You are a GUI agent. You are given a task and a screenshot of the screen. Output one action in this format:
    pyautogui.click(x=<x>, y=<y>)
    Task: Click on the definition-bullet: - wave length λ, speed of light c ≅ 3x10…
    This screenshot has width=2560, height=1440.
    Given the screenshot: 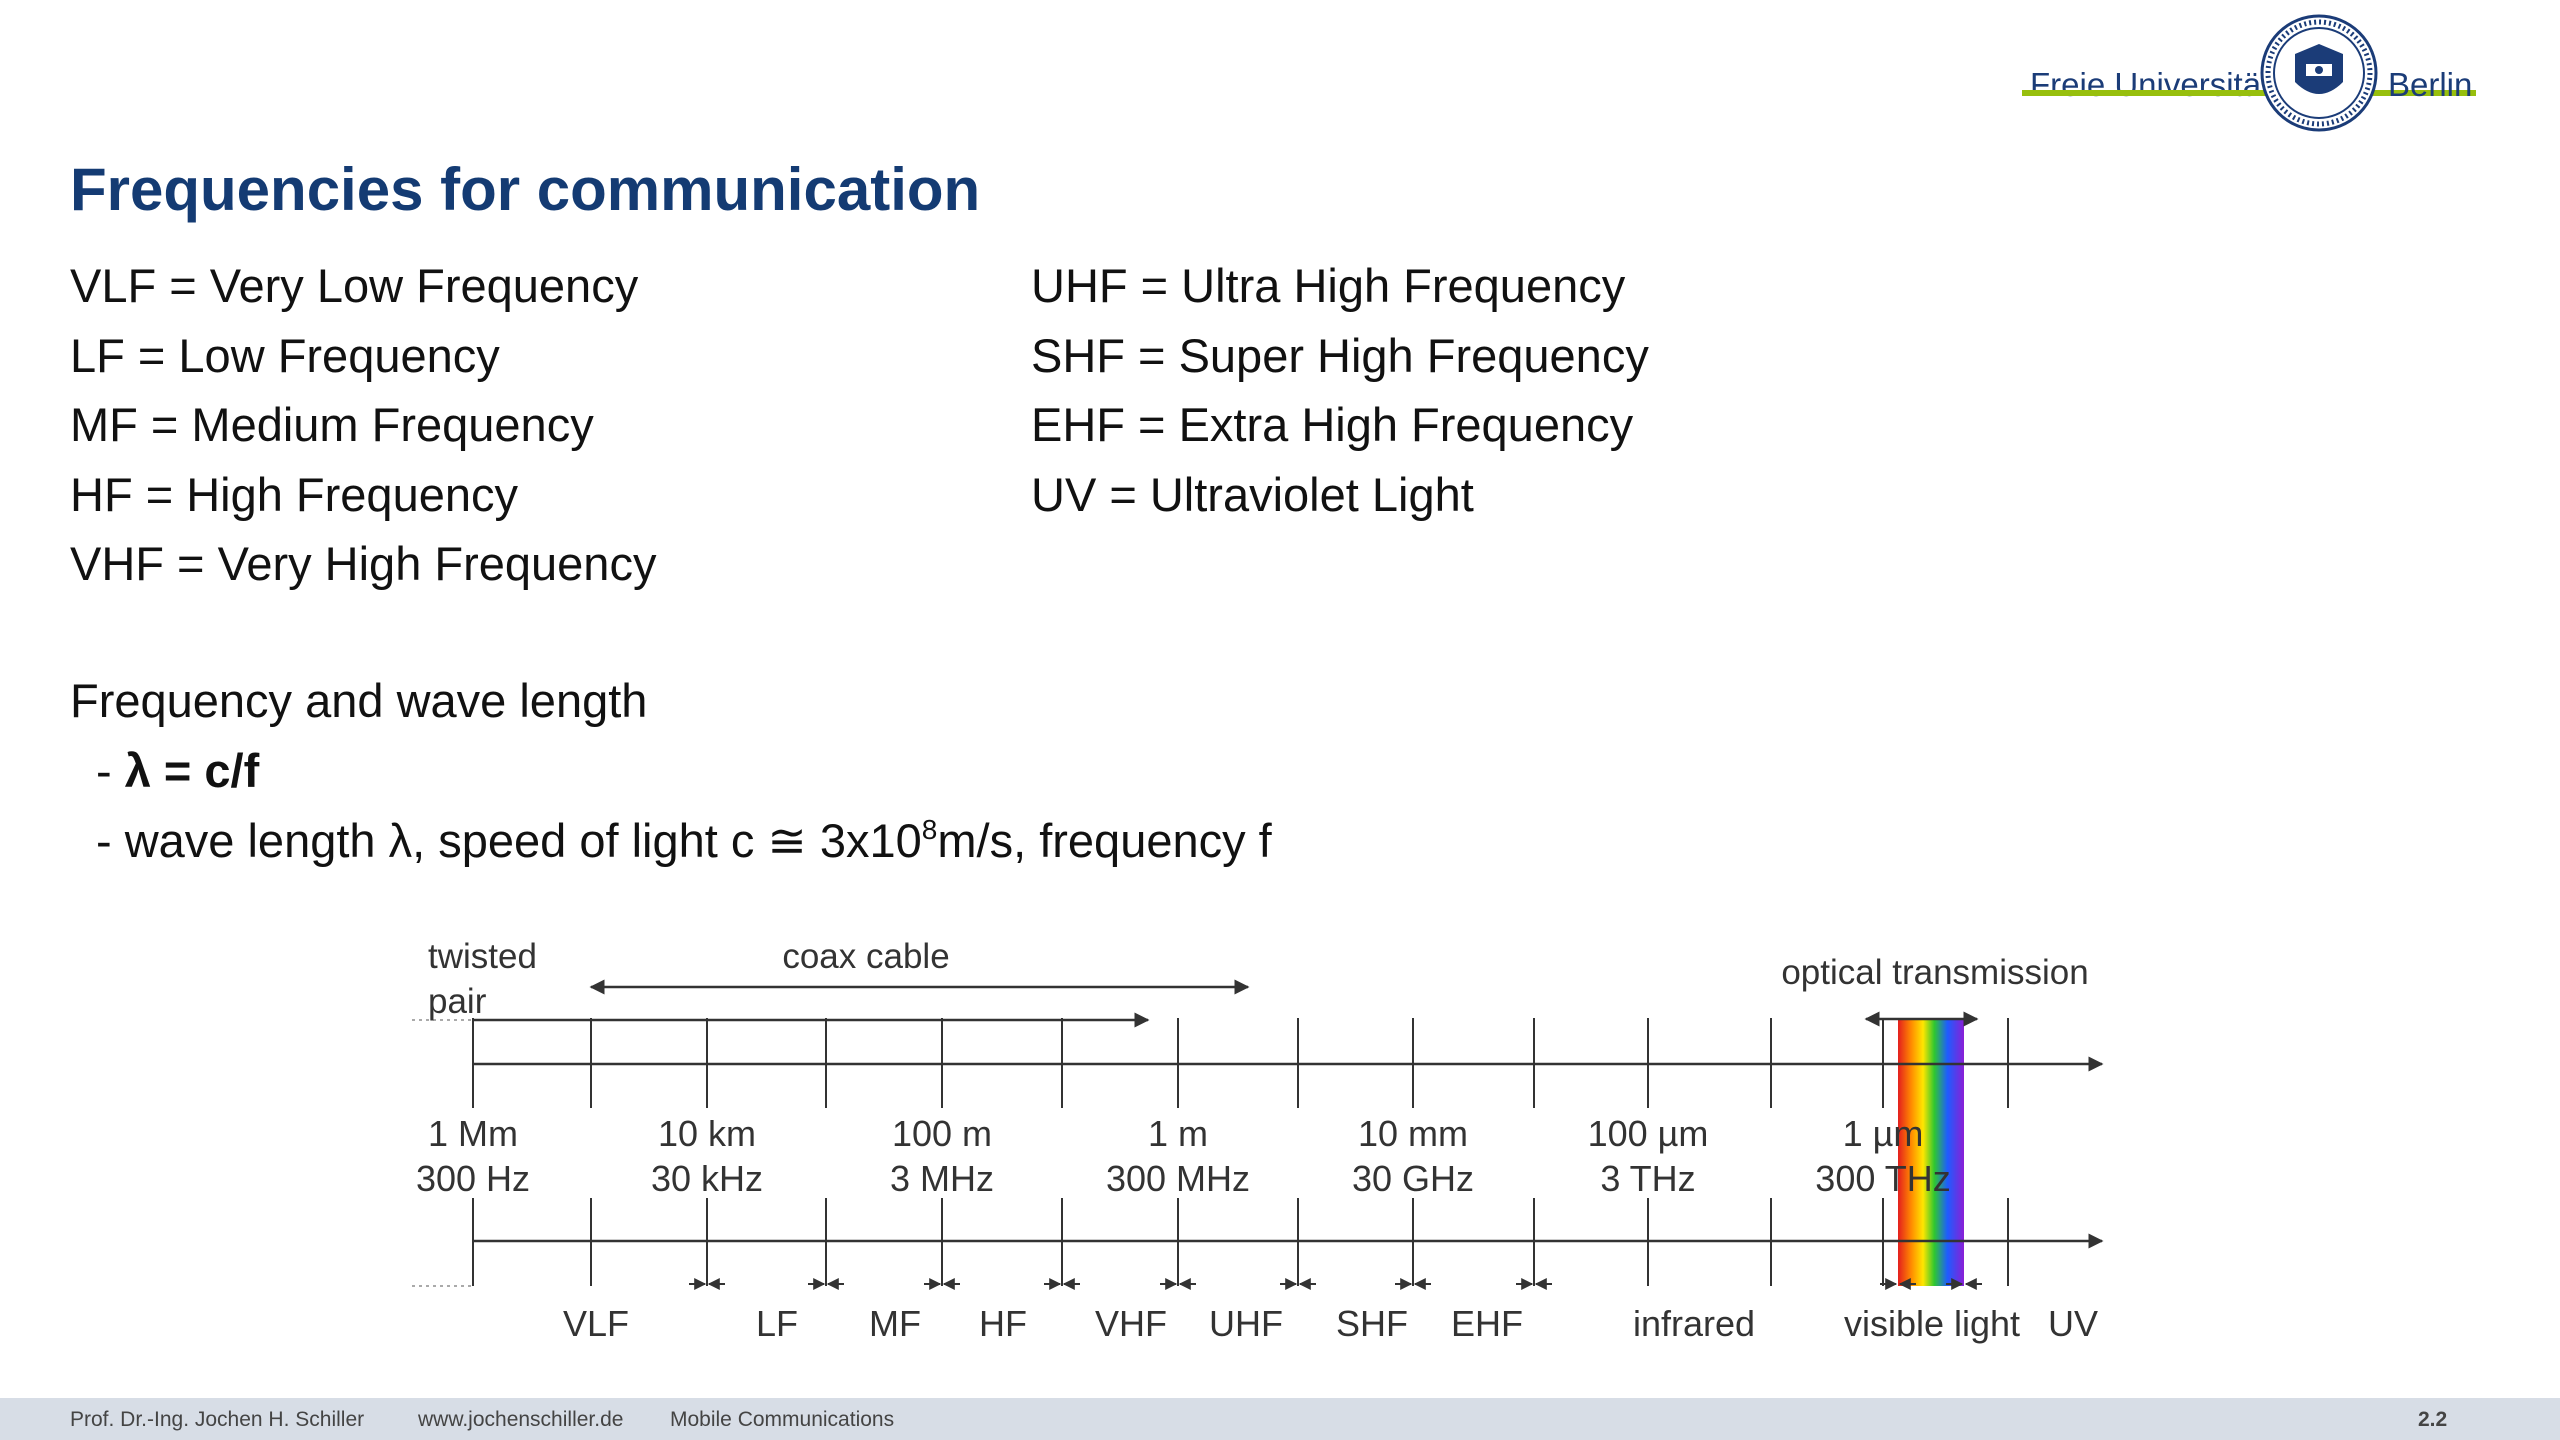 What is the action you would take?
    pyautogui.click(x=684, y=841)
    